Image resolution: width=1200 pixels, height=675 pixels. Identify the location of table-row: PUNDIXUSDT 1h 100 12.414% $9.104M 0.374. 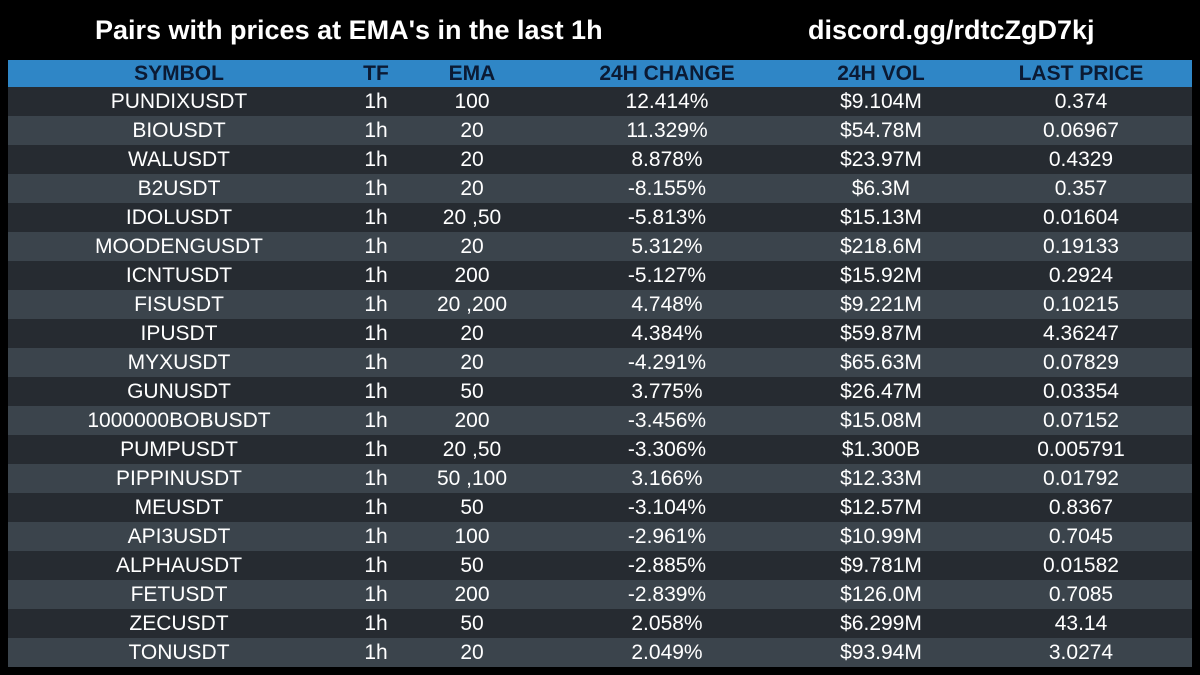
(600, 101).